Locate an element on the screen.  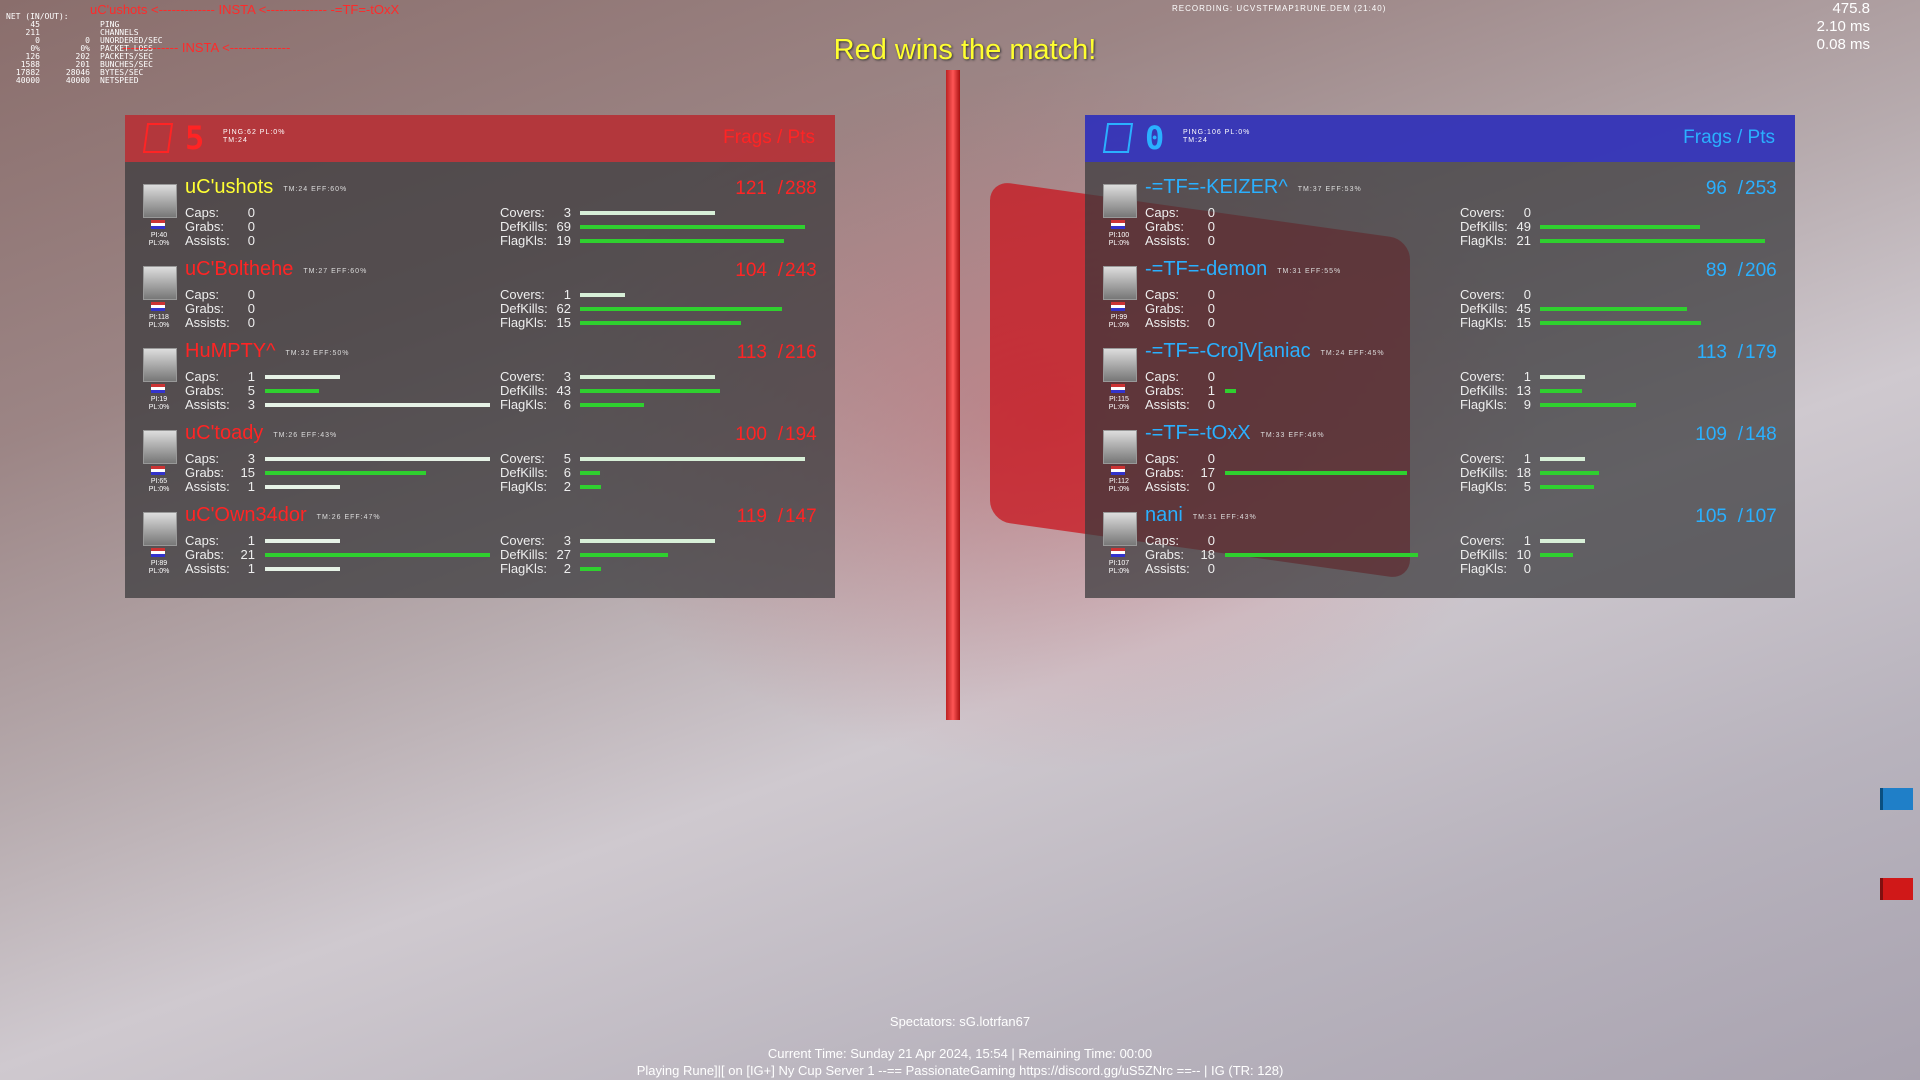
net-label: PACKETS/SEC is located at coordinates (126, 56).